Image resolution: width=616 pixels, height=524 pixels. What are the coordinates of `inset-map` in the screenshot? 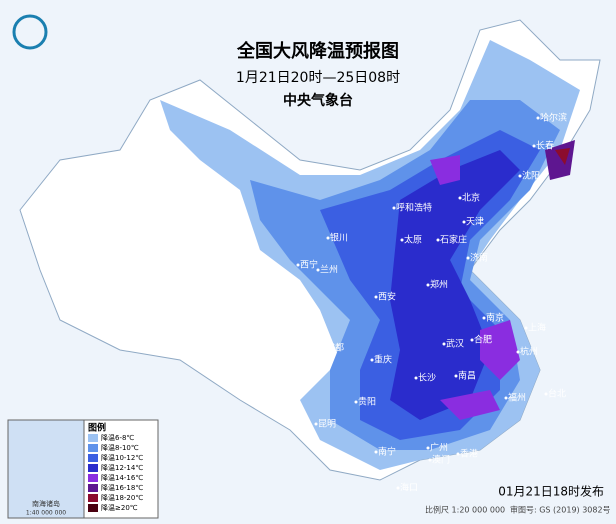 It's located at (46, 469).